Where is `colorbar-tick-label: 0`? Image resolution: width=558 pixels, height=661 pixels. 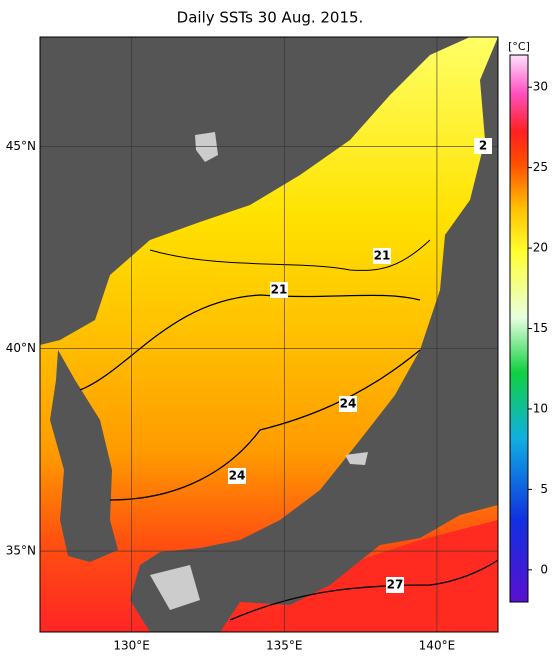
colorbar-tick-label: 0 is located at coordinates (544, 569).